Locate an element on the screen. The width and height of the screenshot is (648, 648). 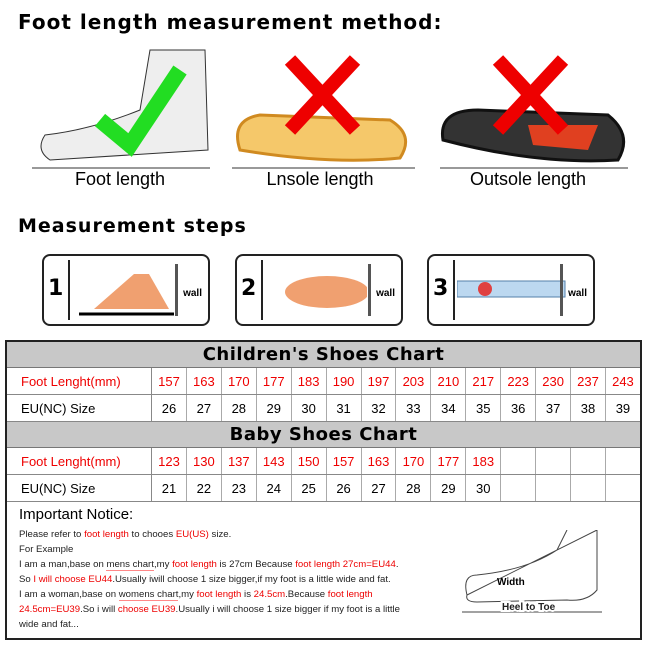
notice-text: For Example is located at coordinates (46, 549).